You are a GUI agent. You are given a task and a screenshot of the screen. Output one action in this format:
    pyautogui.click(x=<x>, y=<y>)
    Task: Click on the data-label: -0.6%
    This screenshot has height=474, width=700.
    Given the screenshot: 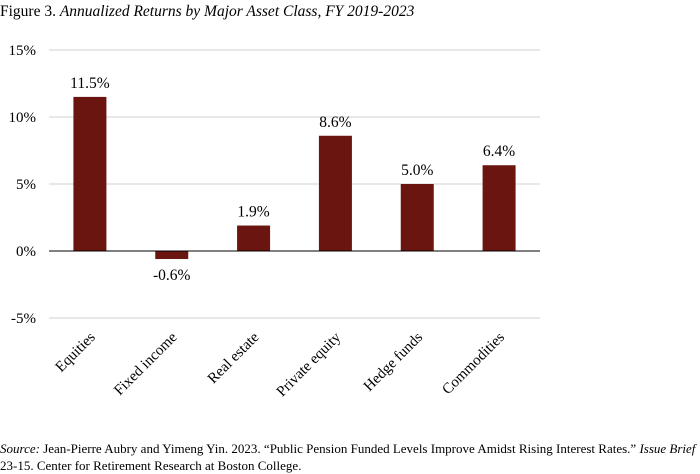 What is the action you would take?
    pyautogui.click(x=172, y=275)
    